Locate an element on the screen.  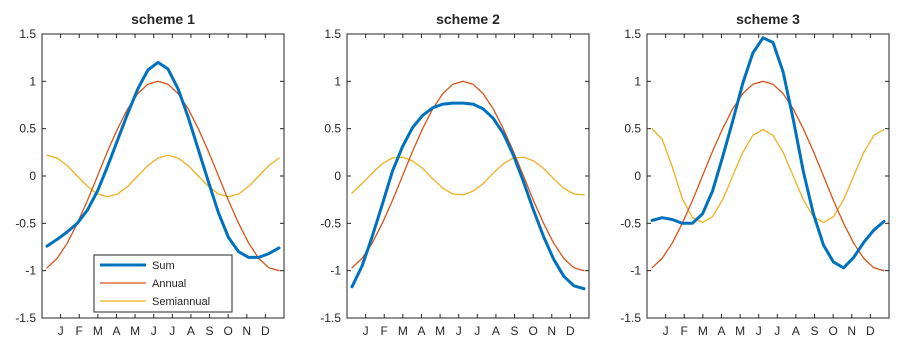
legend-label-sum: Sum is located at coordinates (163, 266).